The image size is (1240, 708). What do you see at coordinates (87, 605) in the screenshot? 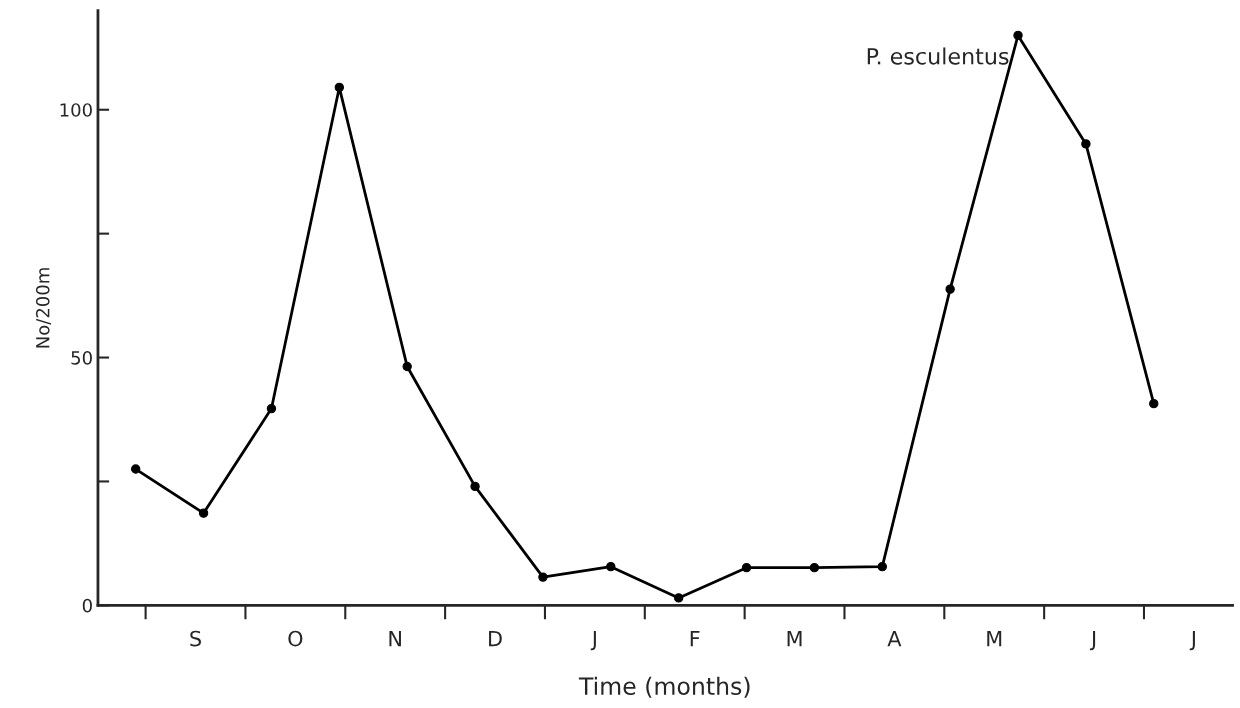
I see `y-tick-label: 0` at bounding box center [87, 605].